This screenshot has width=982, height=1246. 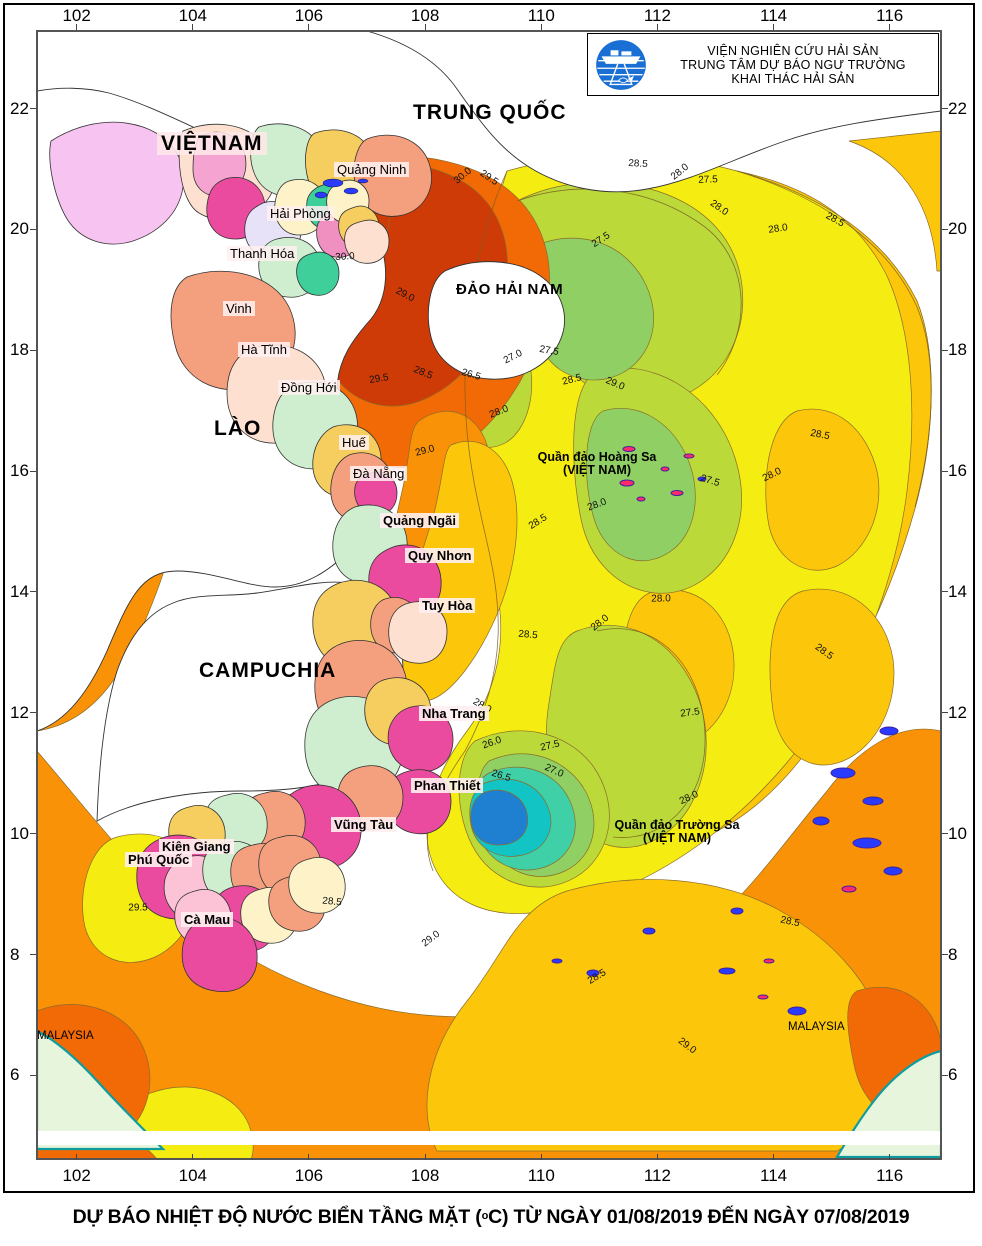 What do you see at coordinates (440, 555) in the screenshot?
I see `city-label-quy-nhn: Quy Nhơn` at bounding box center [440, 555].